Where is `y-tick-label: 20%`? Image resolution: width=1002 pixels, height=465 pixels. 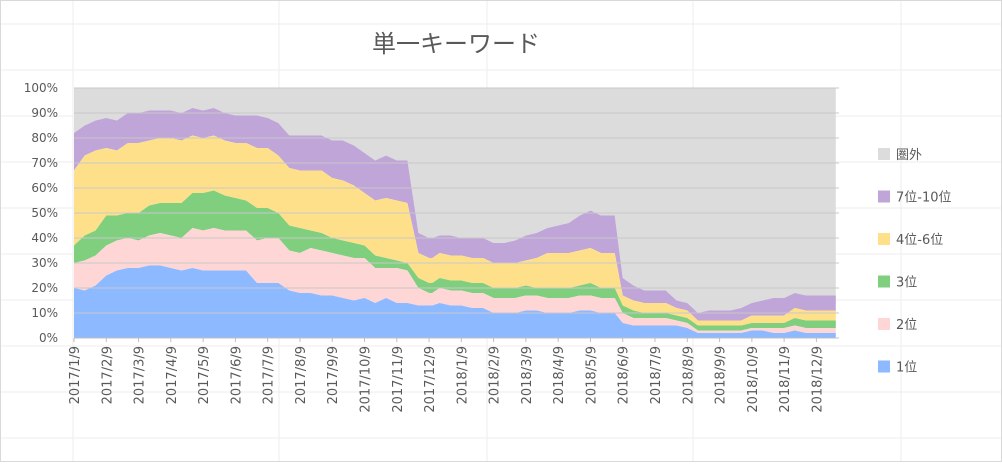
y-tick-label: 20% is located at coordinates (44, 288).